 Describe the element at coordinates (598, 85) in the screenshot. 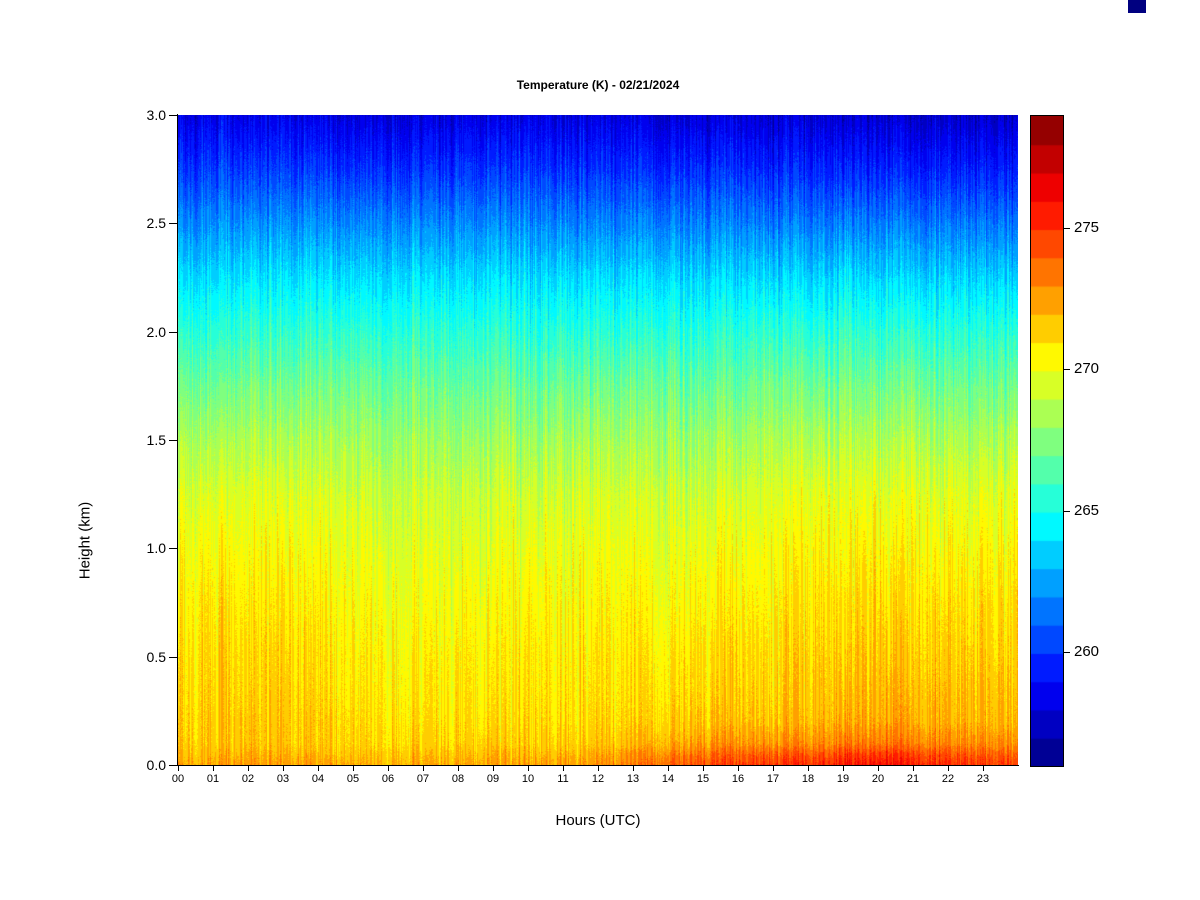

I see `chart-title: Temperature (K) - 02/21/2024` at that location.